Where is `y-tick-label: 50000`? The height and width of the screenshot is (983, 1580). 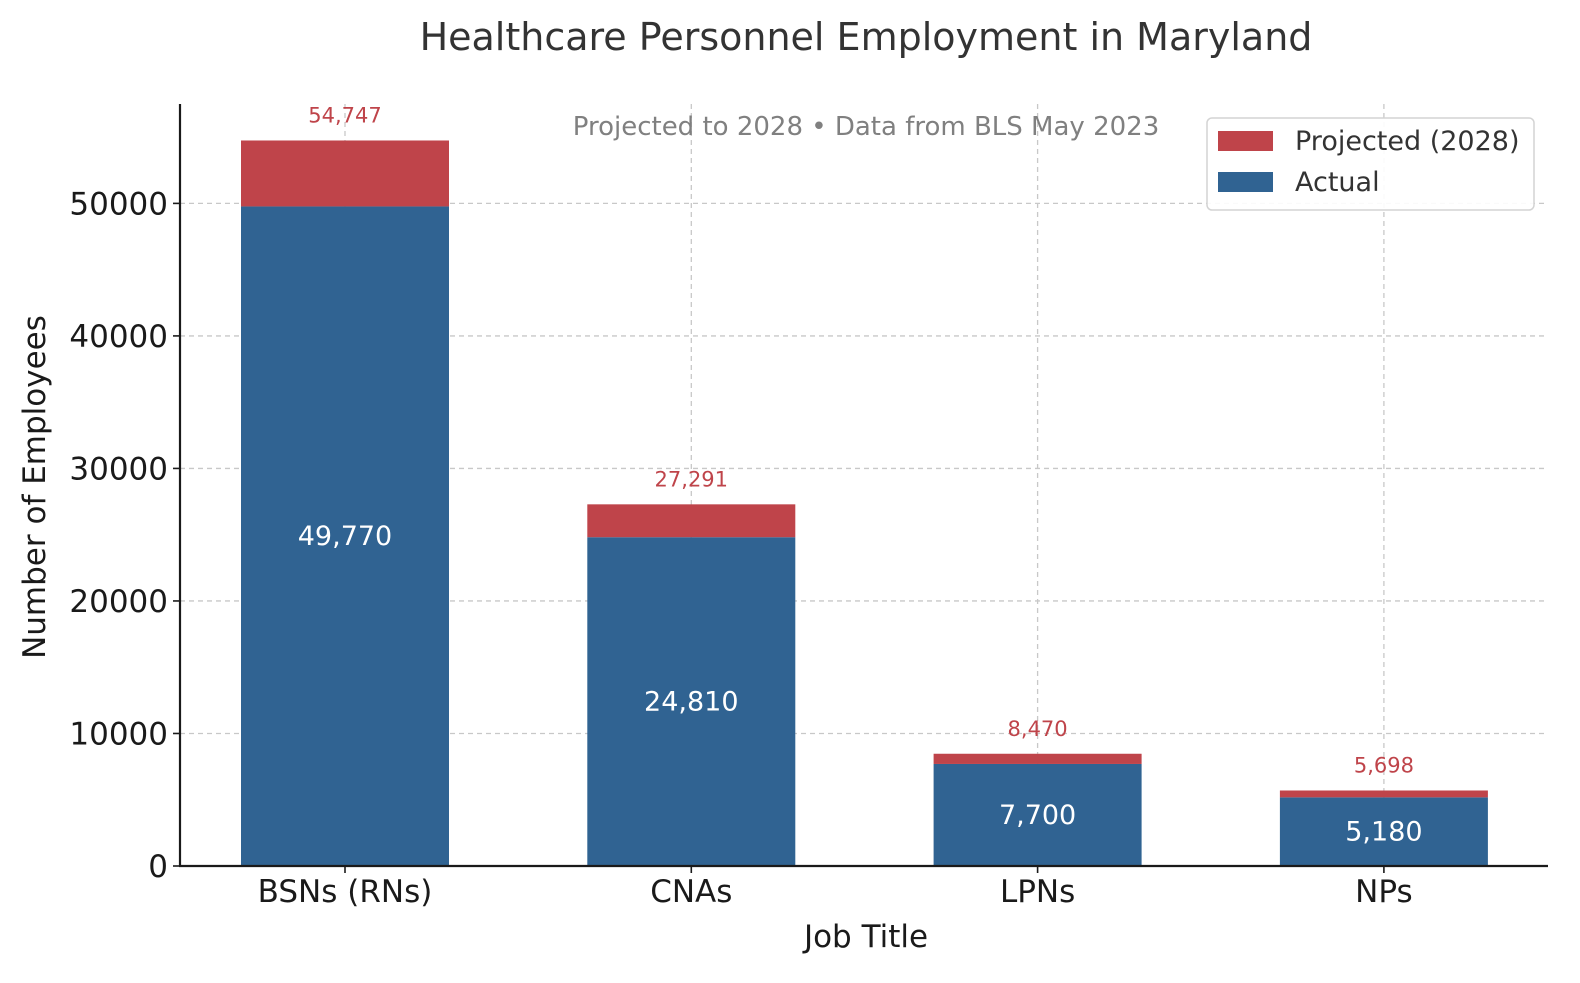 y-tick-label: 50000 is located at coordinates (118, 204).